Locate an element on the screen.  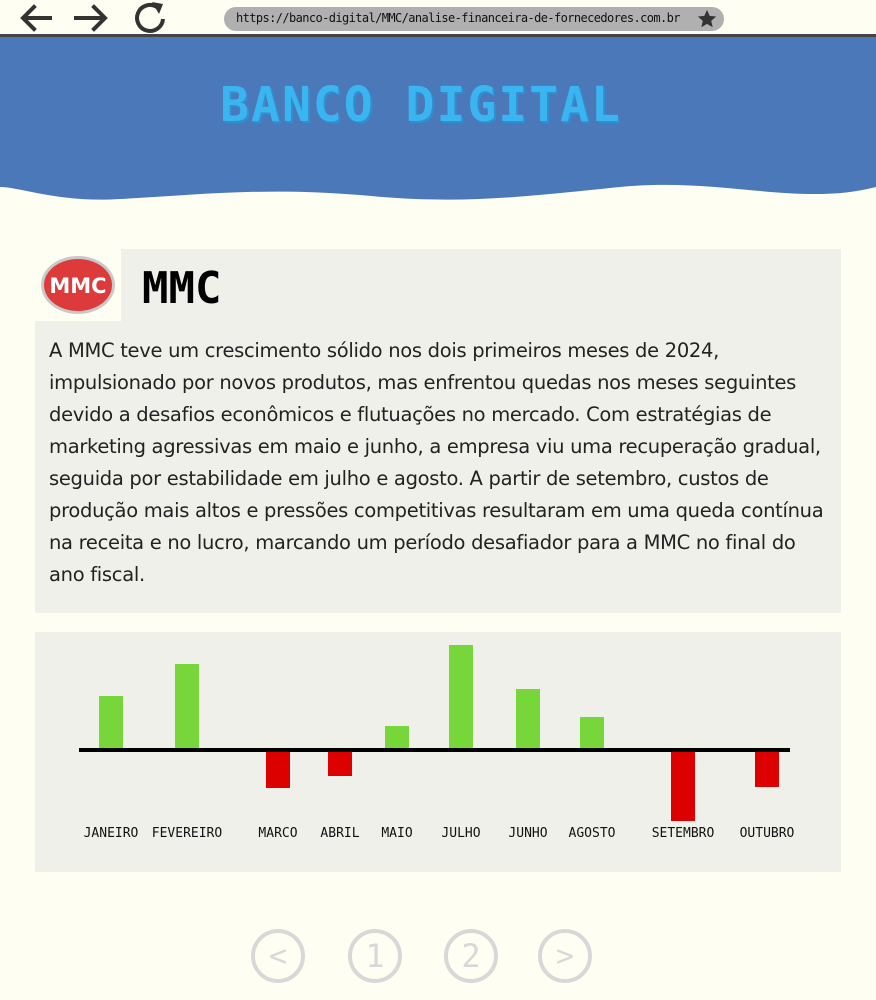
next-label: > is located at coordinates (565, 956).